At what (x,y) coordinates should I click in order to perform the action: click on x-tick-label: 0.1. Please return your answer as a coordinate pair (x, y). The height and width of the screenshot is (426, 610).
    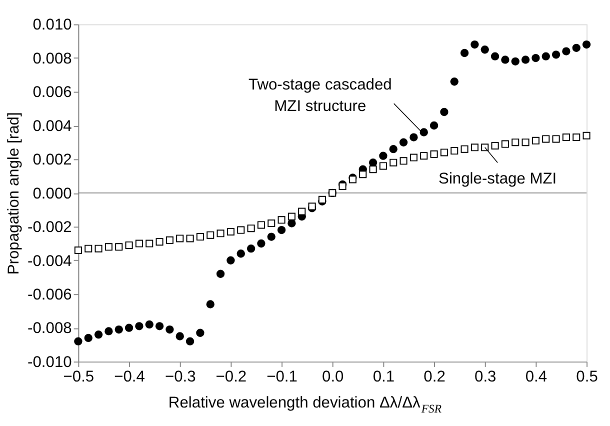
    Looking at the image, I should click on (383, 377).